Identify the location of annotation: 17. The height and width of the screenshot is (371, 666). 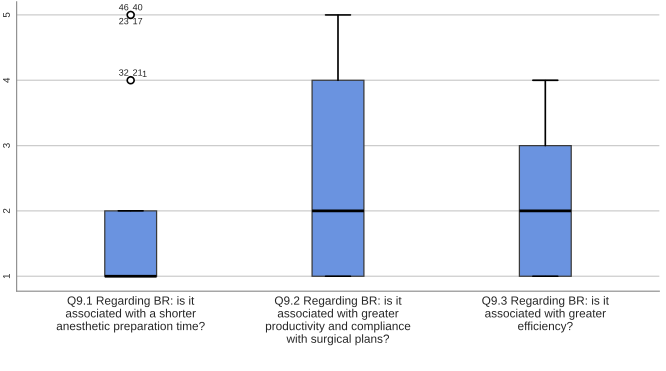
(137, 21).